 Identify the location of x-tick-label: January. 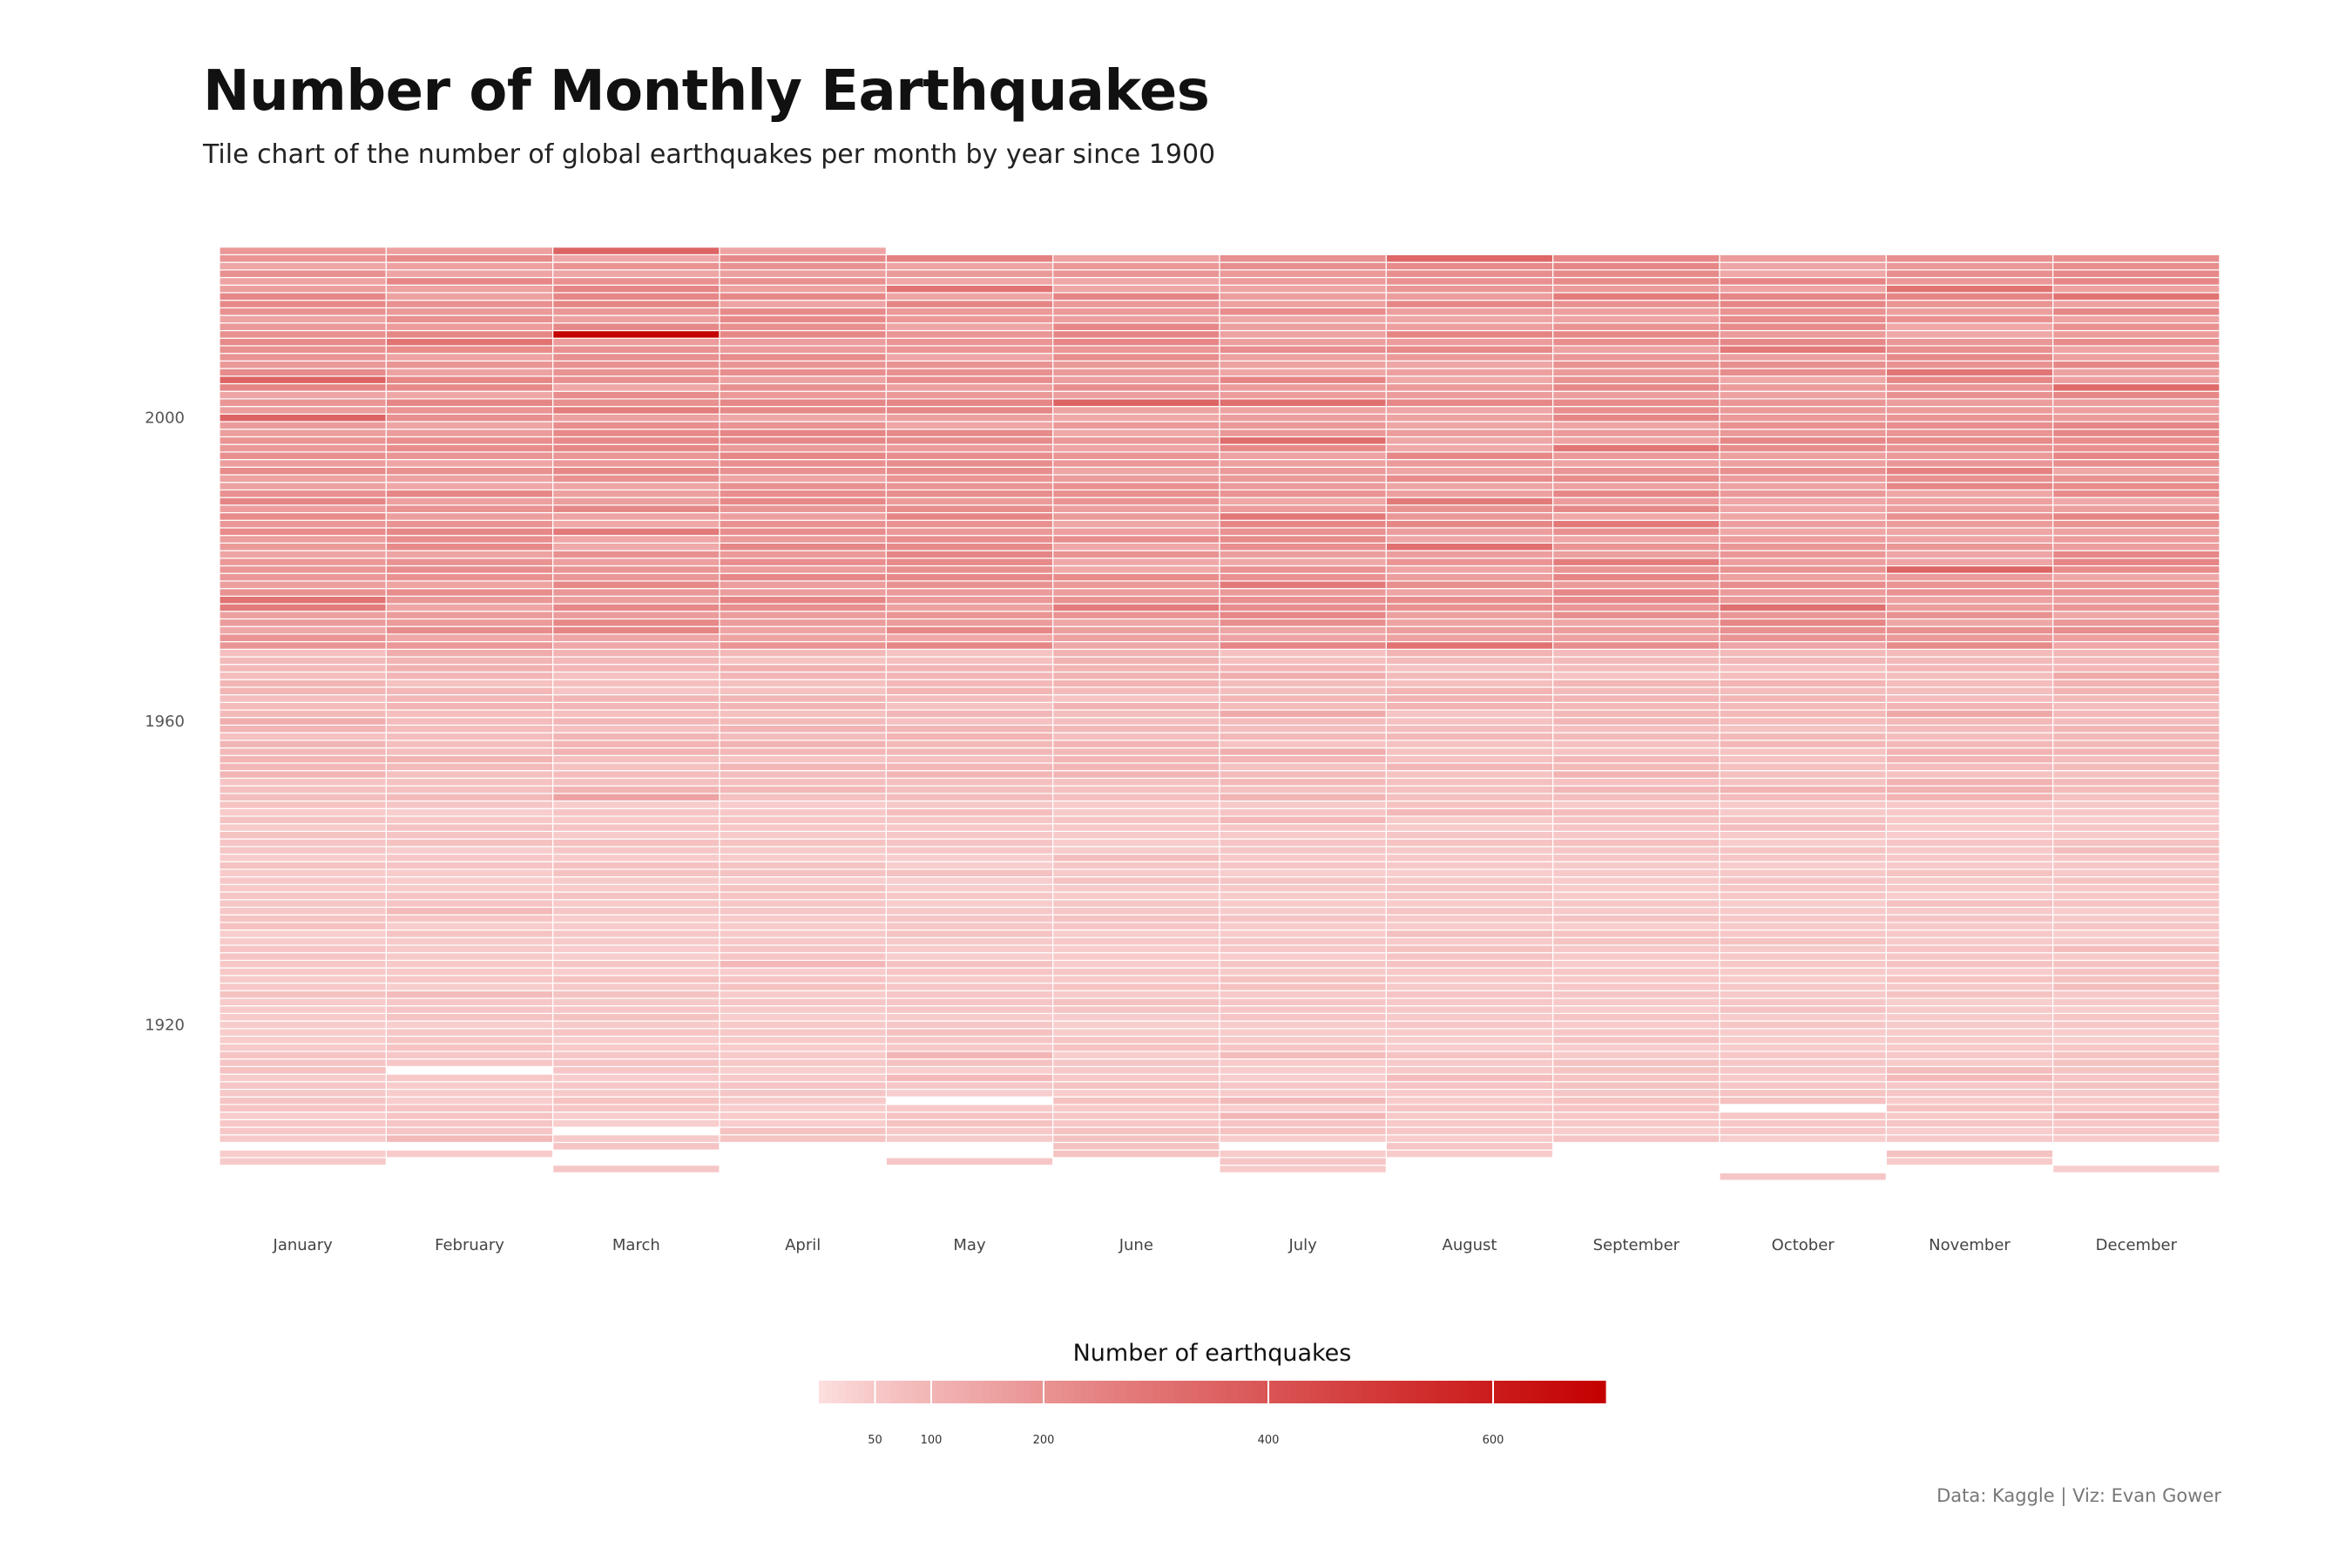
(303, 1245).